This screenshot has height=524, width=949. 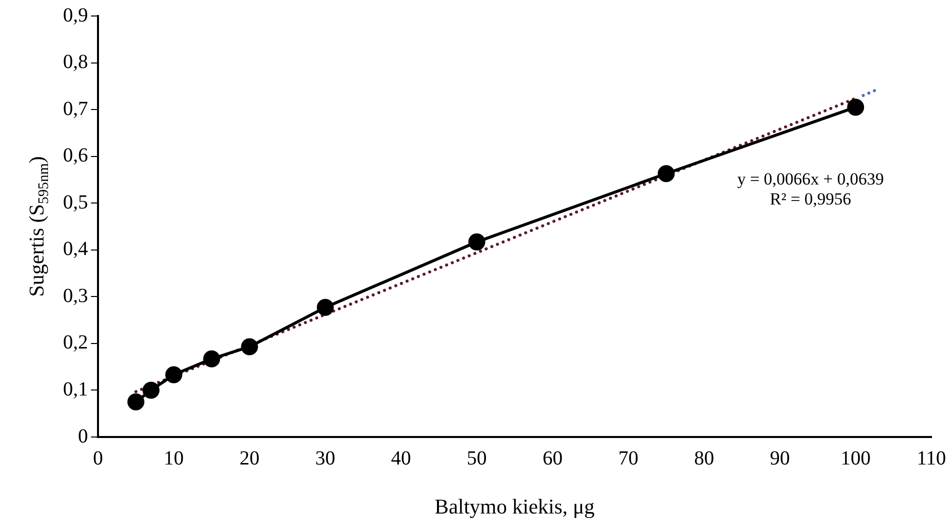 I want to click on x-tick-label: 60, so click(x=552, y=458).